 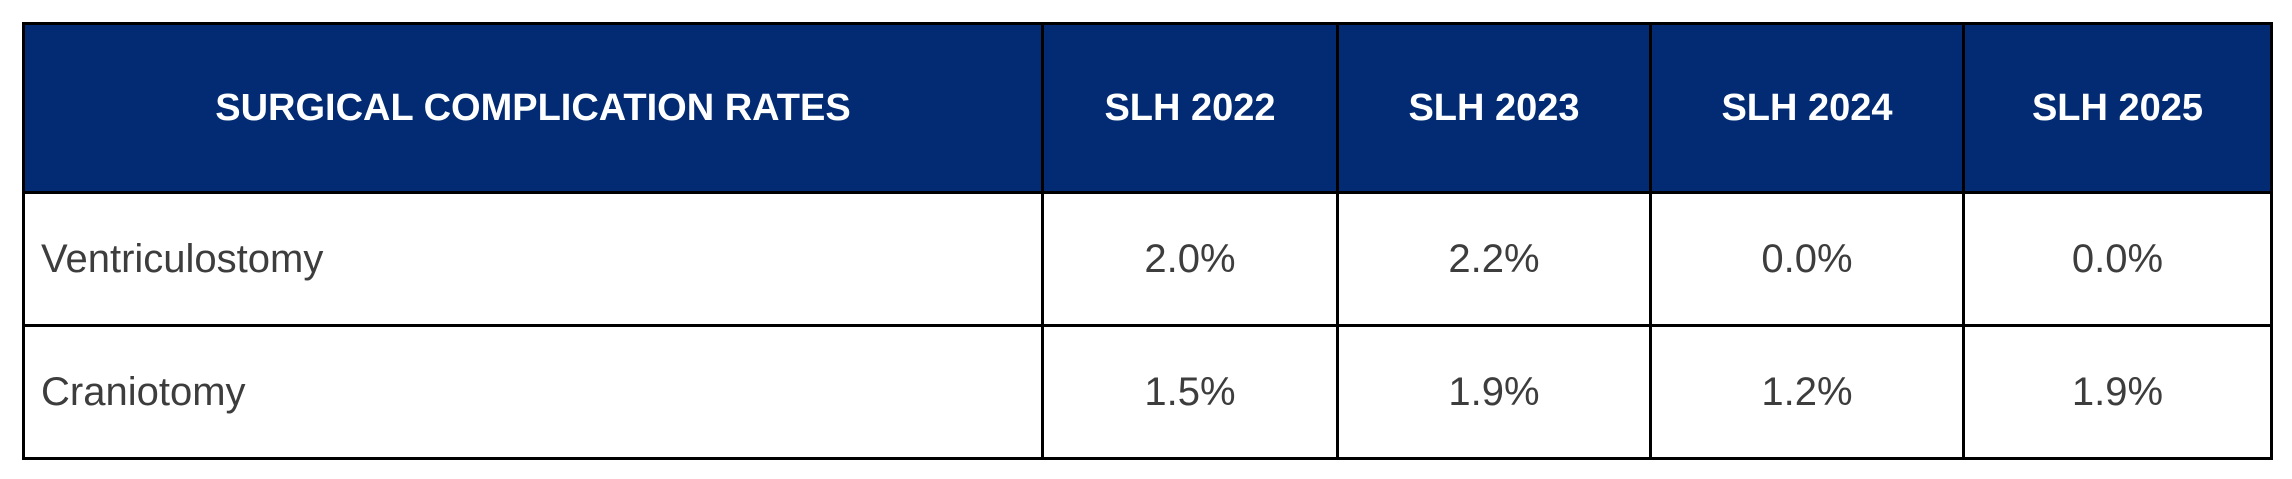 What do you see at coordinates (1807, 392) in the screenshot?
I see `cell-value: 1.2%` at bounding box center [1807, 392].